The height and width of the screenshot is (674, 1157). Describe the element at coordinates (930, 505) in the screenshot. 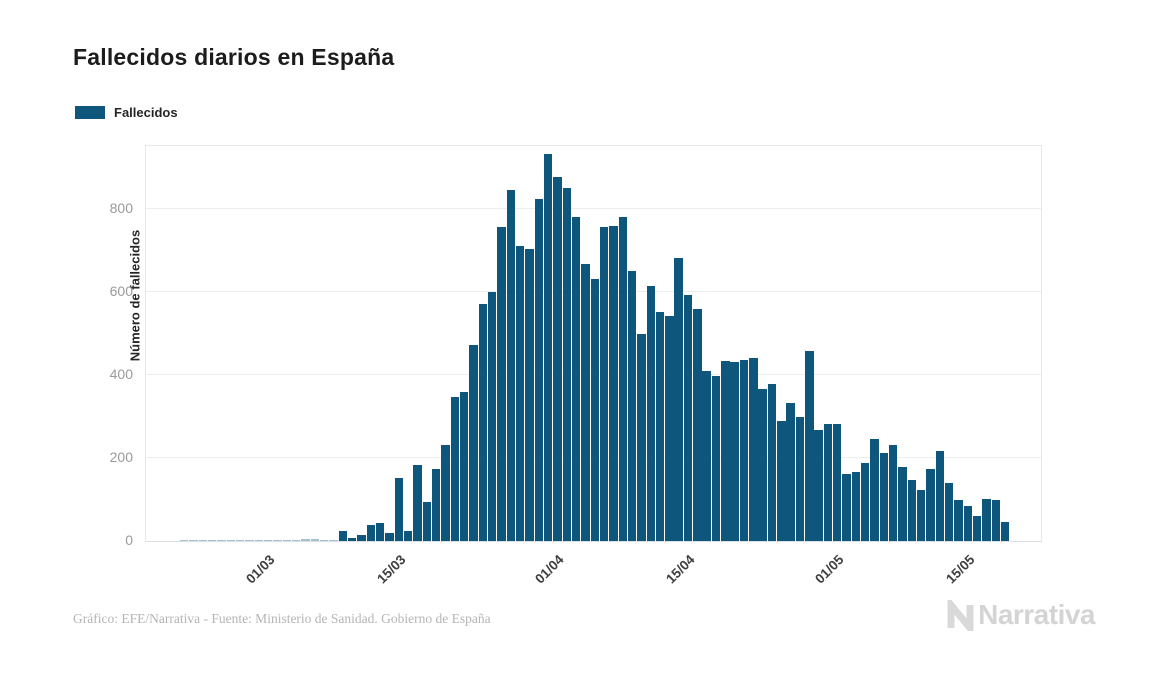

I see `bar-11/05` at that location.